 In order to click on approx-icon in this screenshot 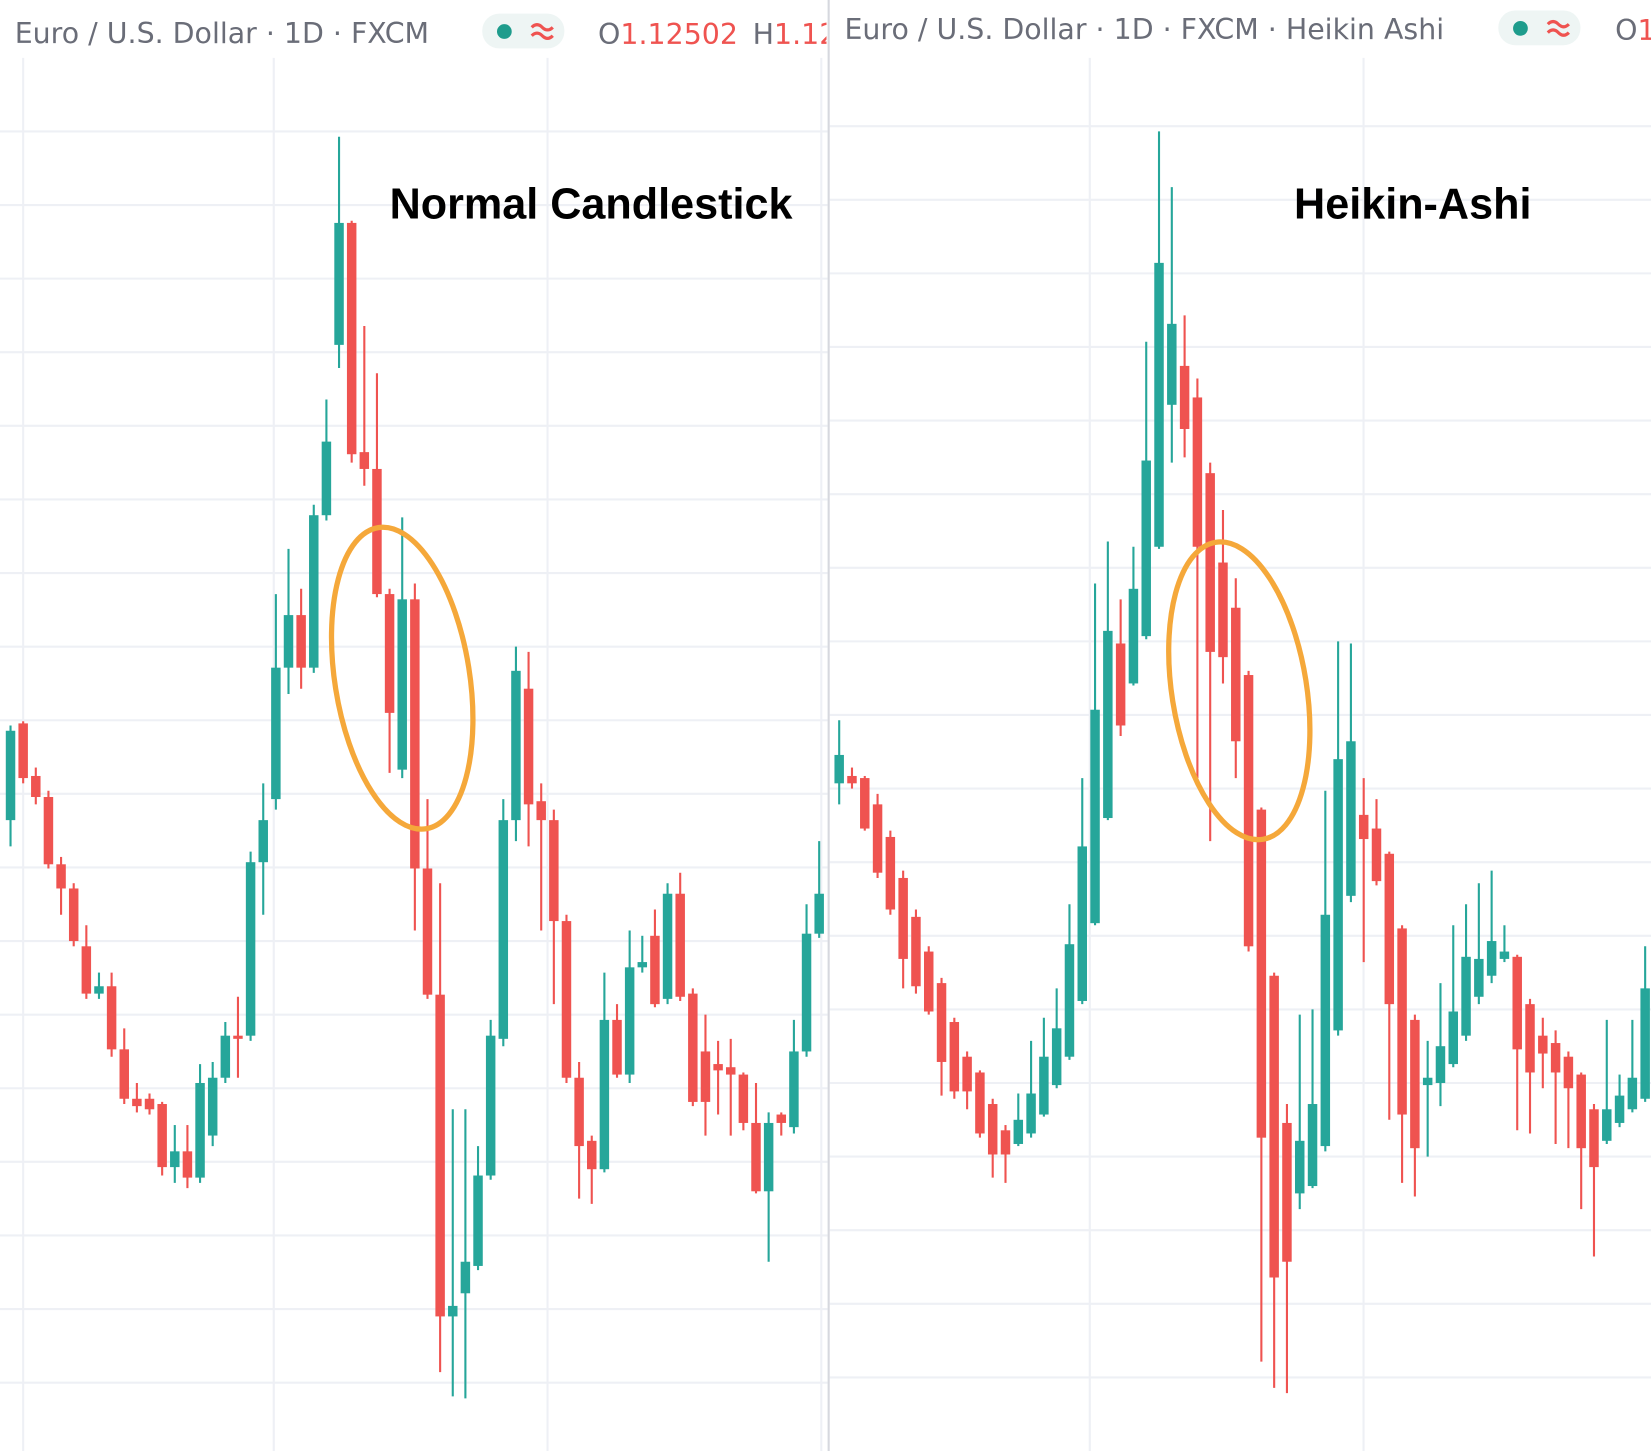, I will do `click(542, 31)`.